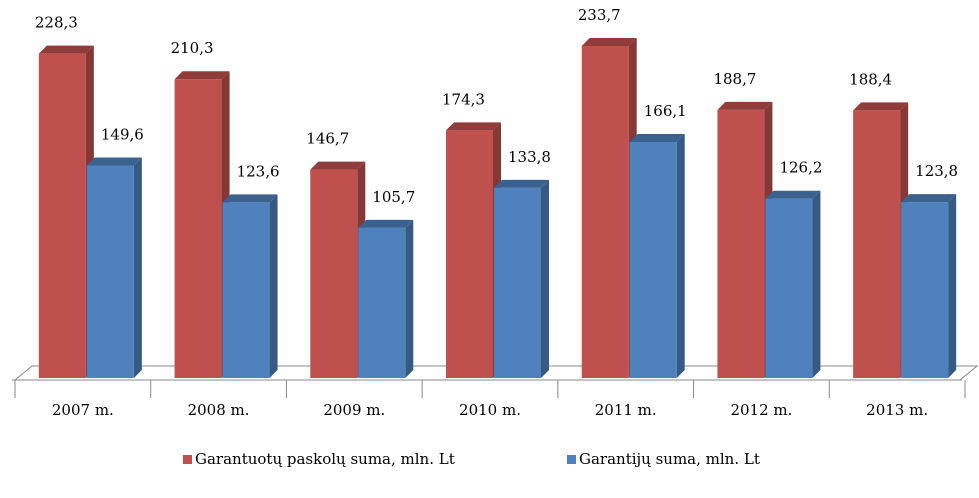 This screenshot has height=498, width=979. What do you see at coordinates (325, 459) in the screenshot?
I see `legend-label: Garantuotų paskolų suma, mln. Lt` at bounding box center [325, 459].